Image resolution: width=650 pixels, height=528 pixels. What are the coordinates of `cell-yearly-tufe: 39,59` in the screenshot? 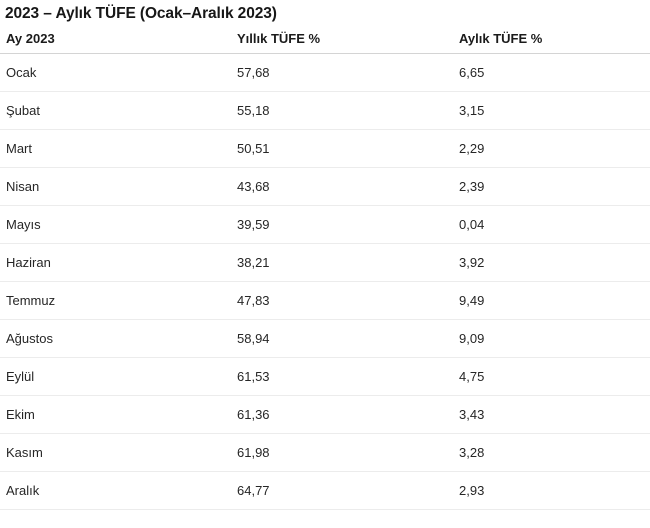 It's located at (342, 224).